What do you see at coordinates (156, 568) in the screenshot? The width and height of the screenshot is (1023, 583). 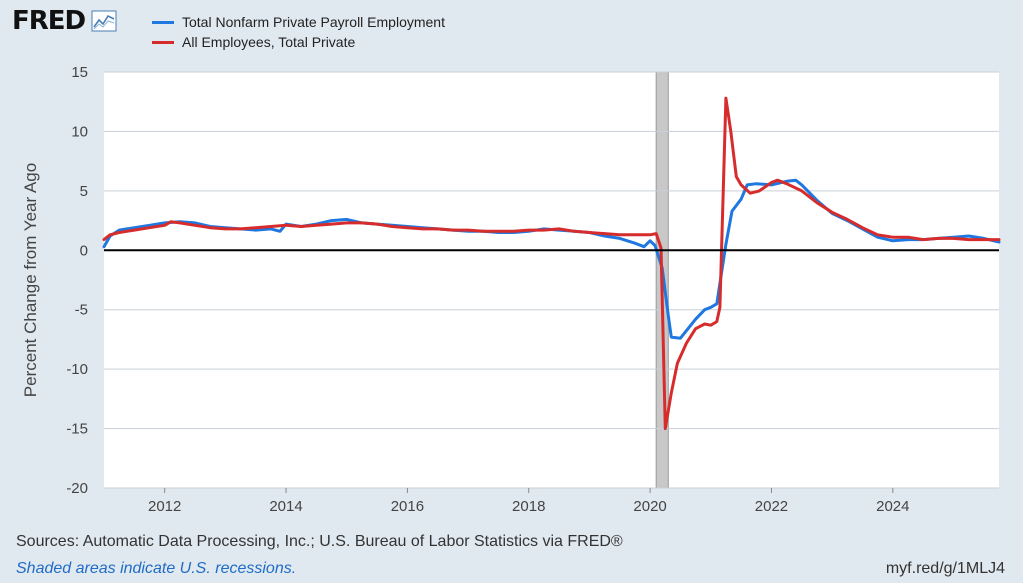 I see `recession-note: Shaded areas indicate U.S. recessions.` at bounding box center [156, 568].